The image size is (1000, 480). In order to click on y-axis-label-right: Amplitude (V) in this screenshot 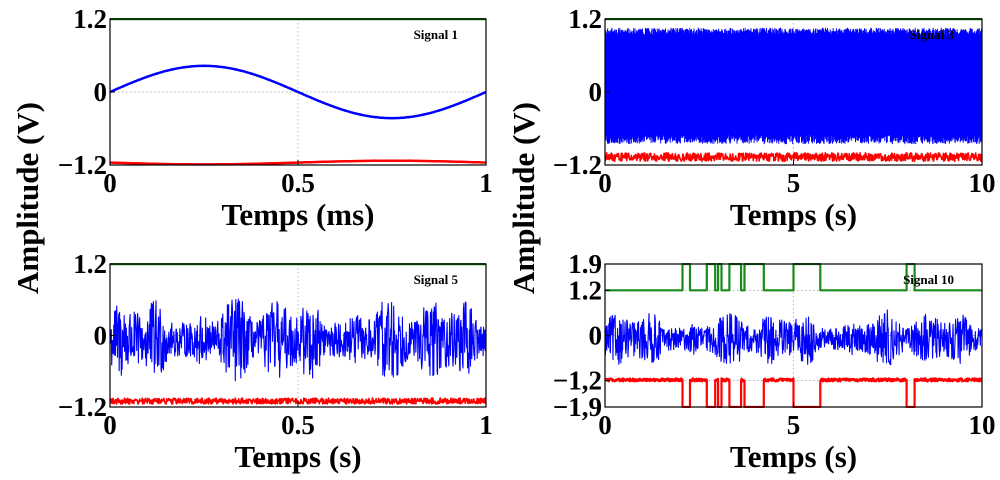, I will do `click(523, 198)`.